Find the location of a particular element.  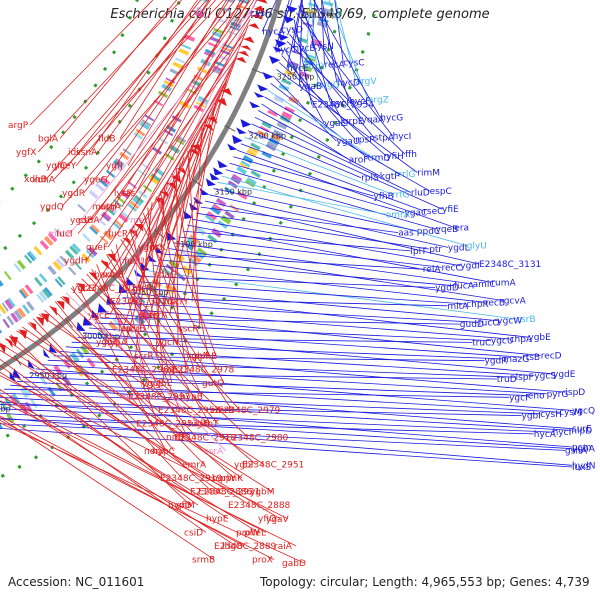

gene-label: ygcW is located at coordinates (509, 322).